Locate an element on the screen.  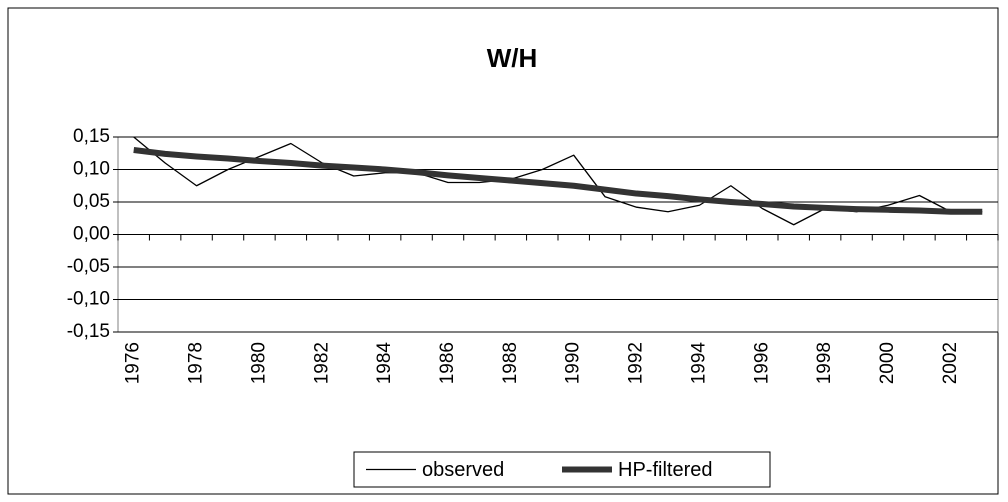
y-tick-label: -0,05 is located at coordinates (88, 266).